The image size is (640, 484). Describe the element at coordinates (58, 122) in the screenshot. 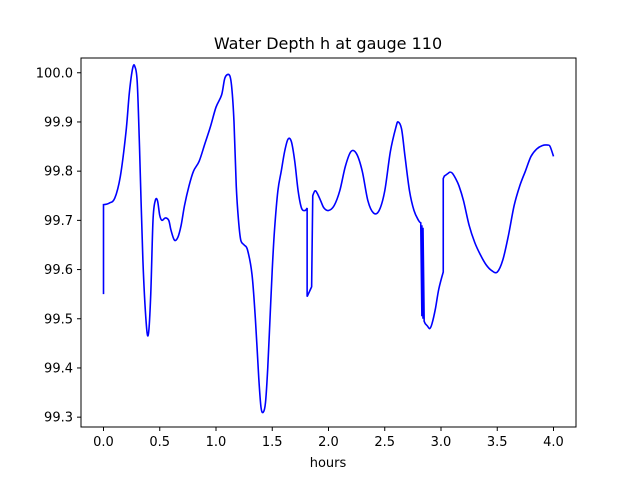

I see `y-tick-label: 99.9` at that location.